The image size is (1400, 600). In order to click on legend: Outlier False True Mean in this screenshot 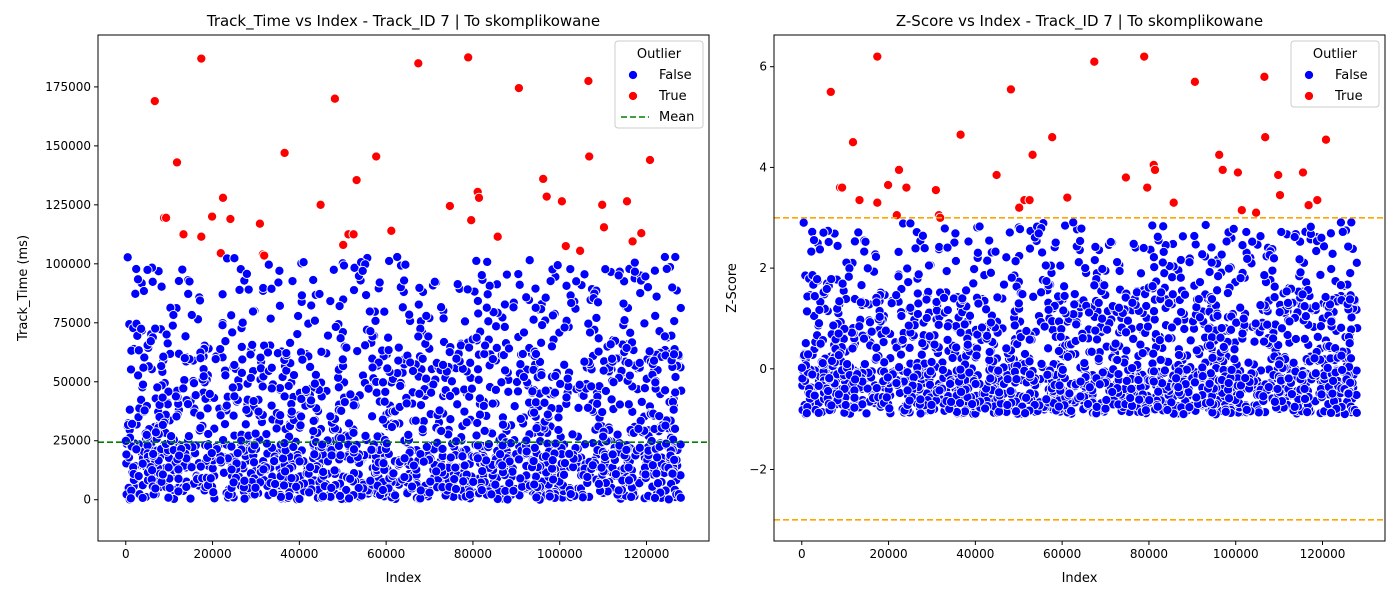, I will do `click(659, 84)`.